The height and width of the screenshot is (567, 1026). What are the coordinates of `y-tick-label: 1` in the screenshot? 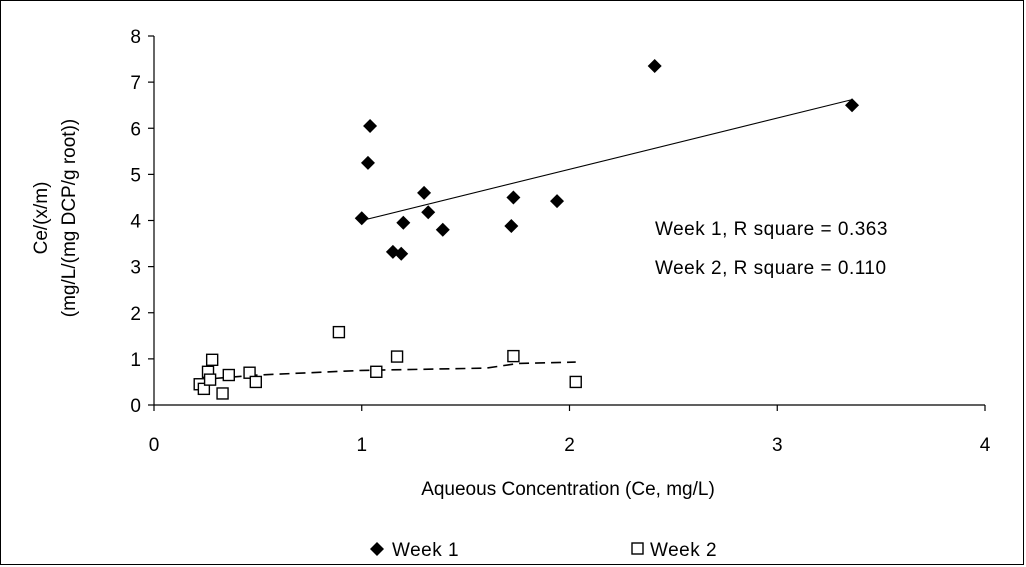 It's located at (135, 360).